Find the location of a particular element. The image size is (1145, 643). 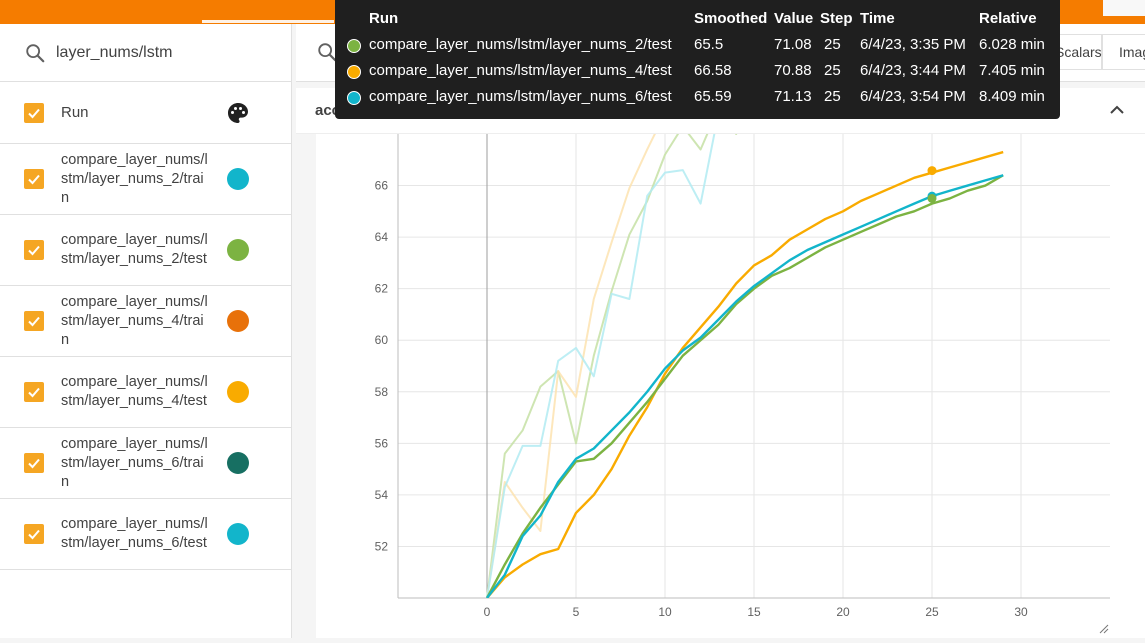

tooltip-header-relative: Relative is located at coordinates (1008, 18).